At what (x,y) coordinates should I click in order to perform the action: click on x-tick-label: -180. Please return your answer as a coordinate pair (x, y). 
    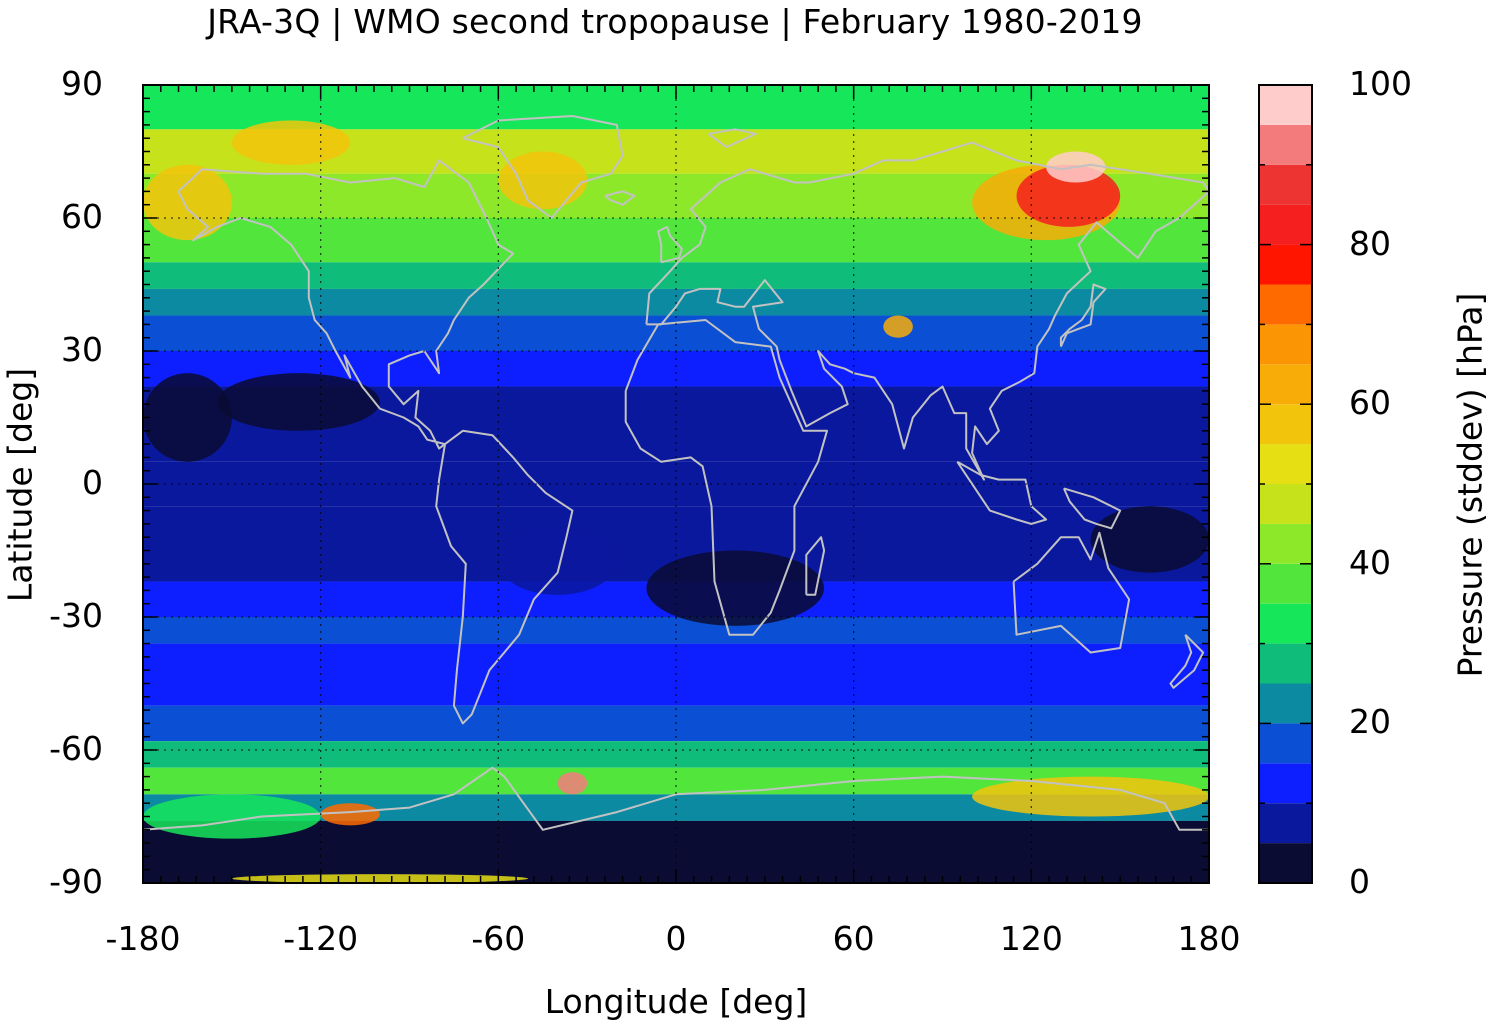
    Looking at the image, I should click on (143, 938).